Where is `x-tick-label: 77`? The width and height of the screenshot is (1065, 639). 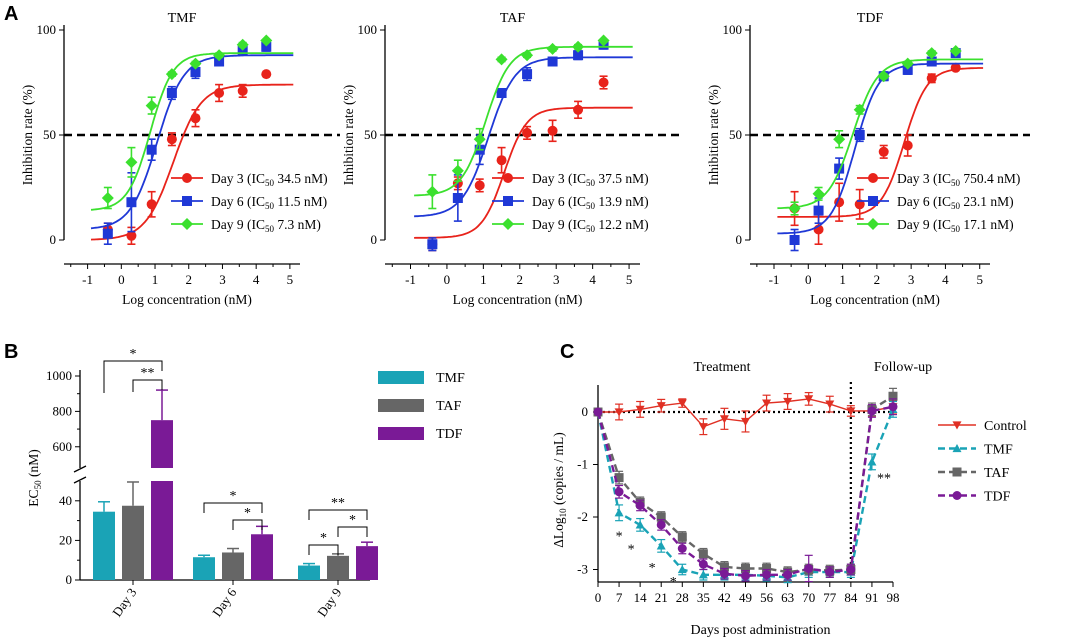
x-tick-label: 77 is located at coordinates (830, 597).